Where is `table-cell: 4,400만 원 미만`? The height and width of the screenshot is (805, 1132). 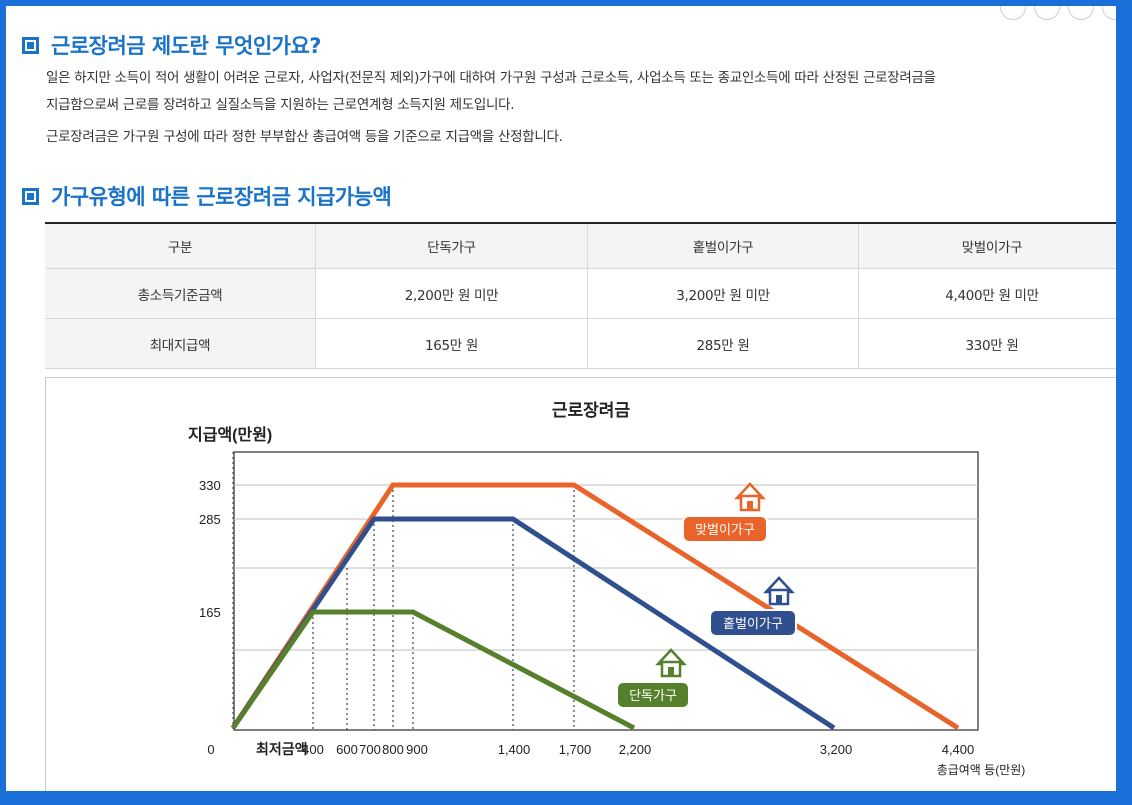 table-cell: 4,400만 원 미만 is located at coordinates (987, 293).